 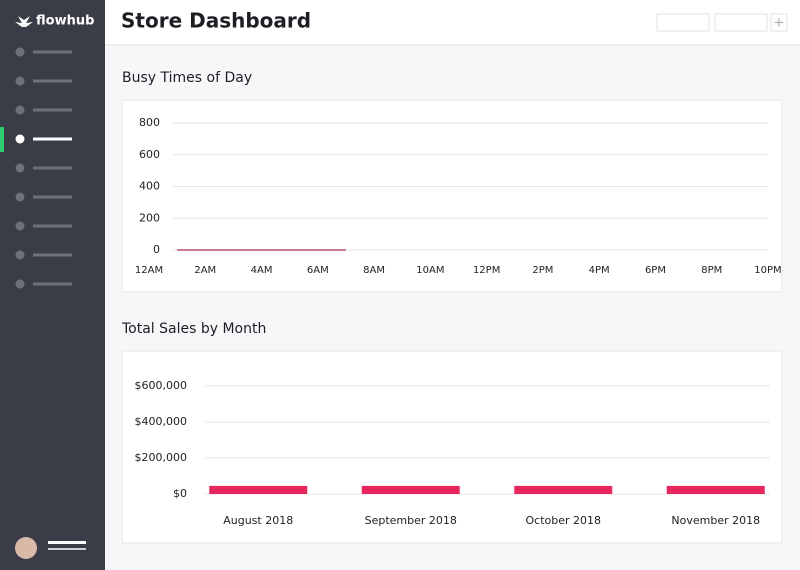 What do you see at coordinates (216, 21) in the screenshot?
I see `page-title: Store Dashboard` at bounding box center [216, 21].